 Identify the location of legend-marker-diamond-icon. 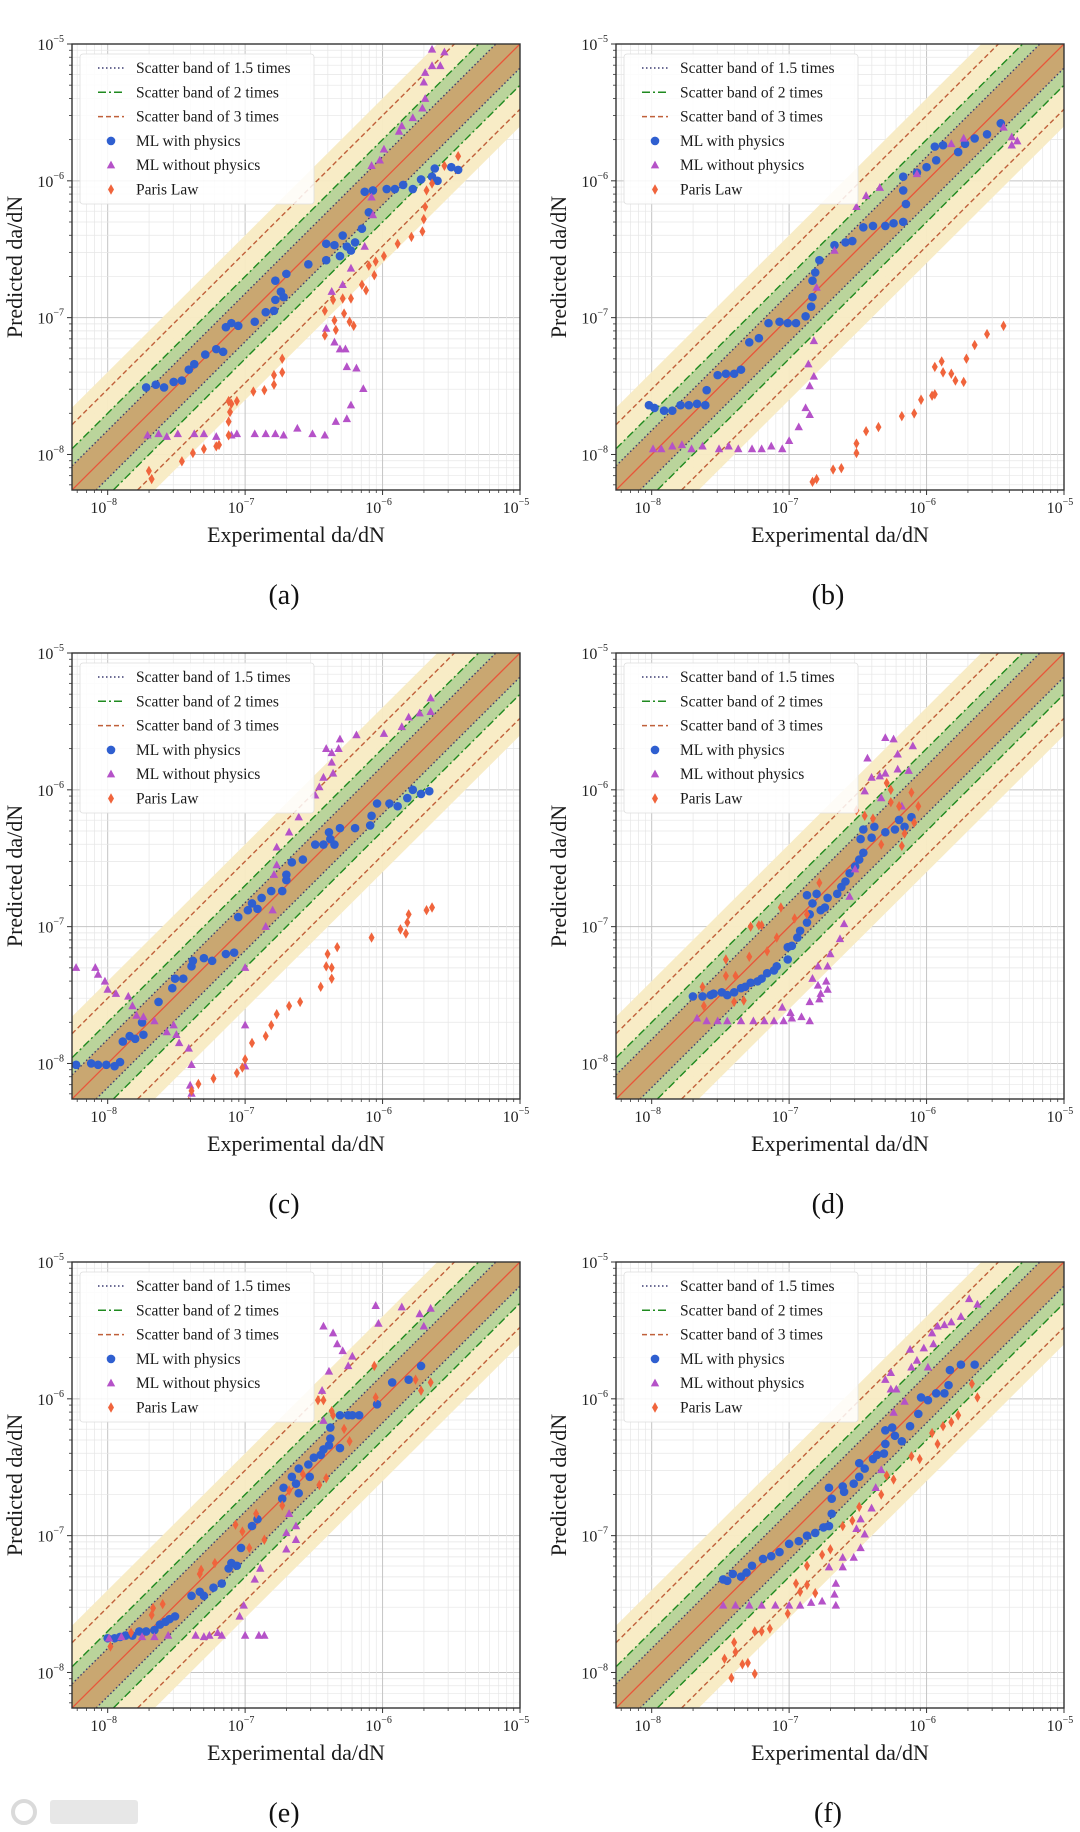
(655, 1407).